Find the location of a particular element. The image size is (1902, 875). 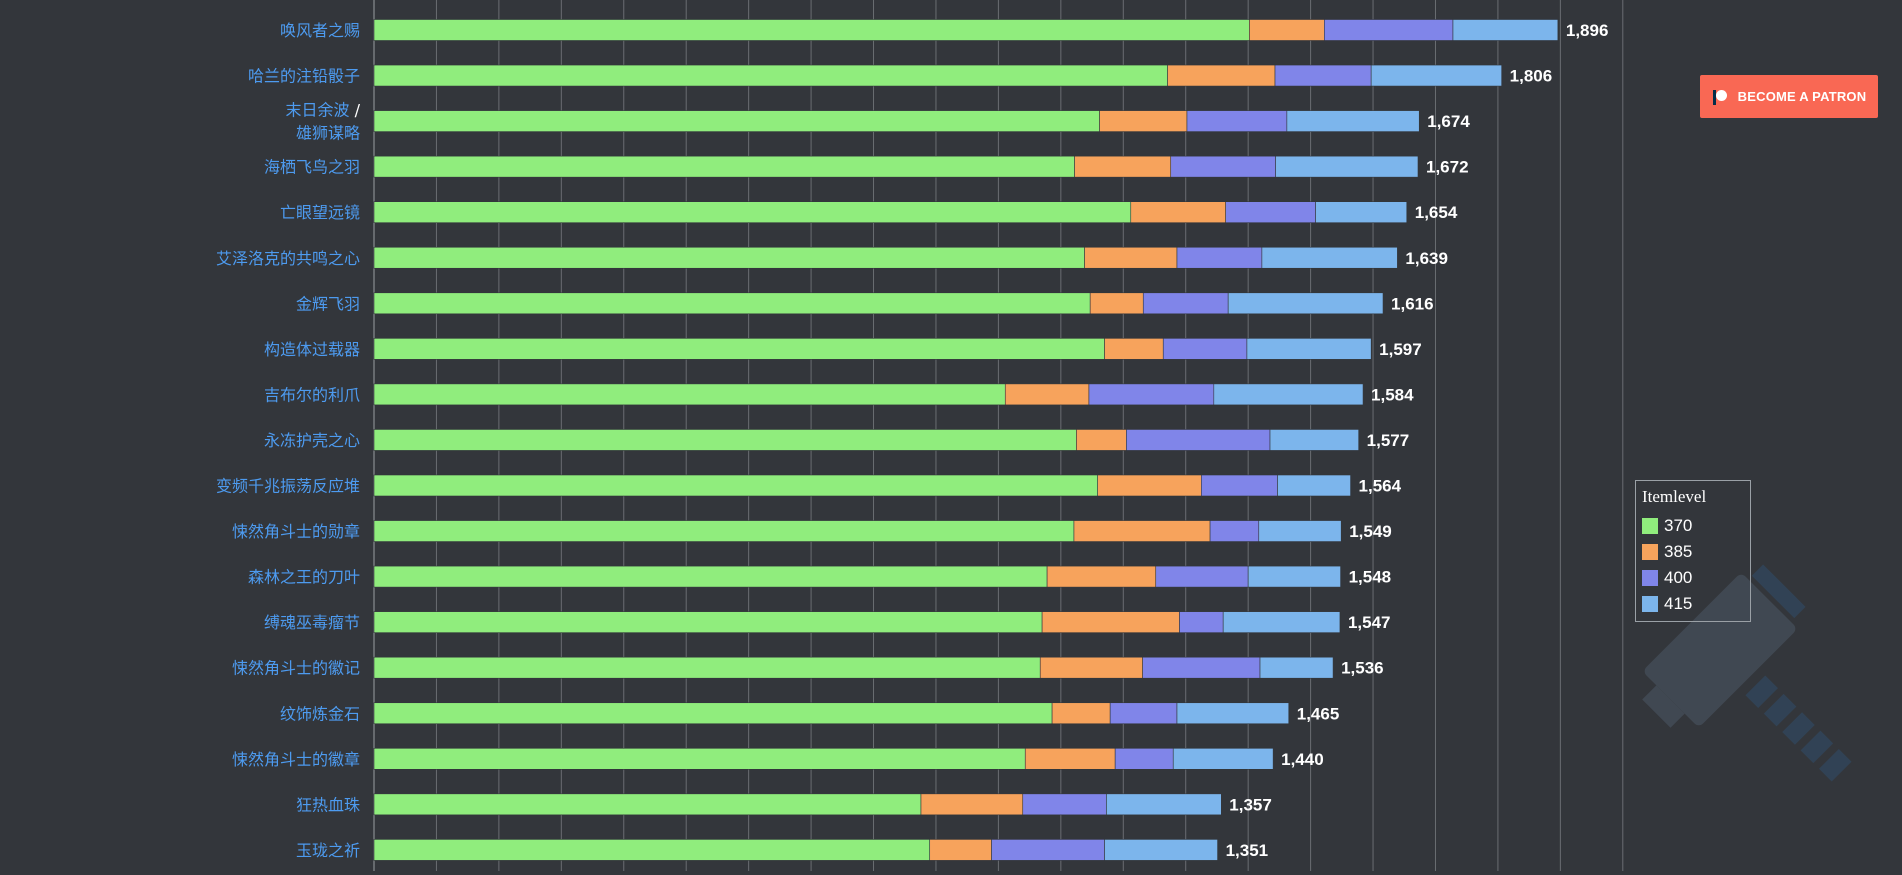

total-label: 1,536 is located at coordinates (1362, 668).